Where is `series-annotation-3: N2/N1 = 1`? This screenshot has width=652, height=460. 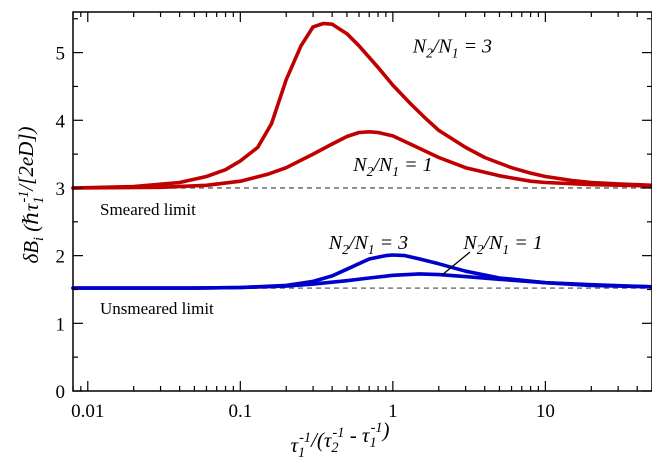 series-annotation-3: N2/N1 = 1 is located at coordinates (502, 244).